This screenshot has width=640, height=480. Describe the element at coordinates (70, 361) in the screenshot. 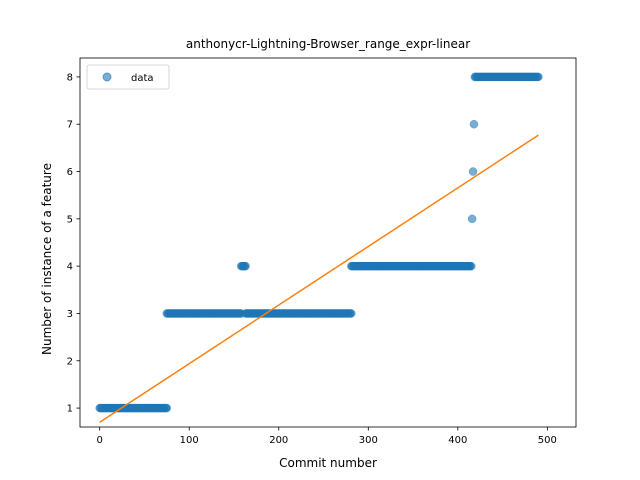

I see `y-tick-label: 2` at that location.